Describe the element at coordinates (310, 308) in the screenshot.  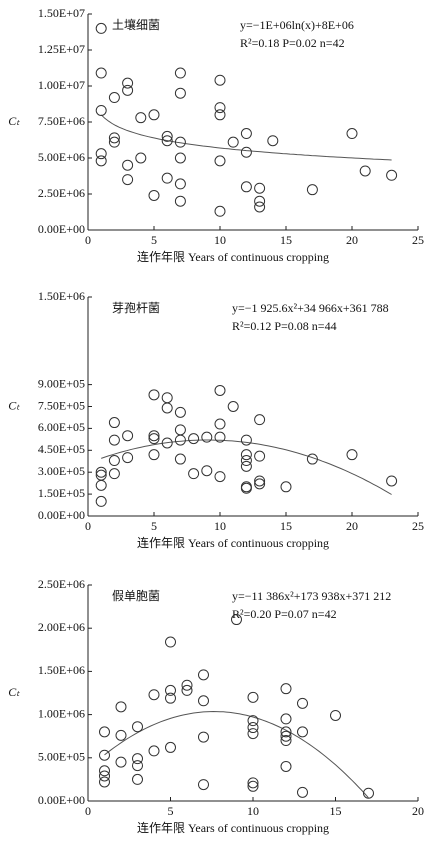
I see `equation: y=−1 925.6x²+34 966x+361 788` at that location.